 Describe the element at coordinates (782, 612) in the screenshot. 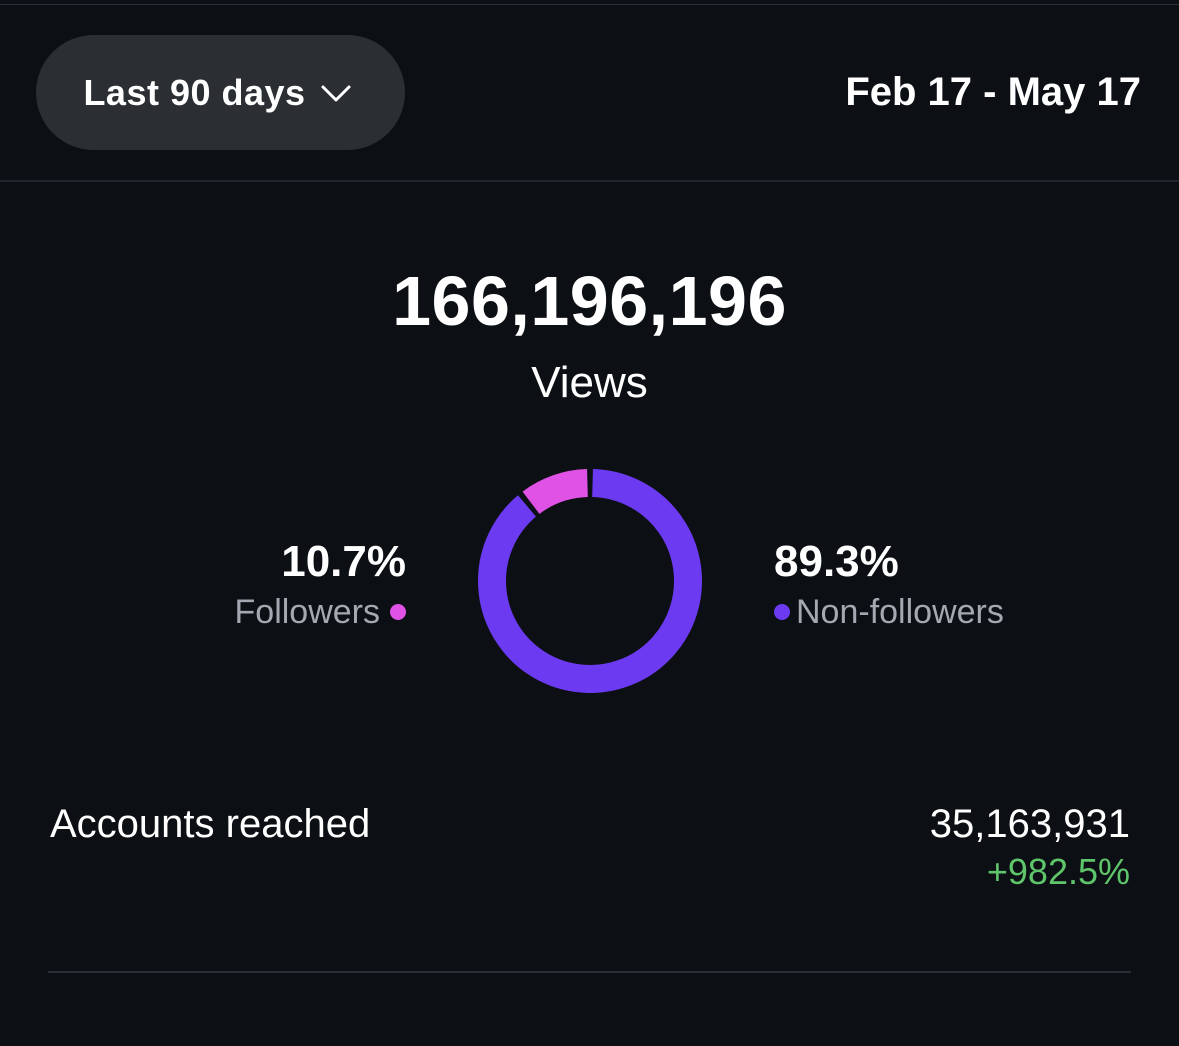

I see `non-followers-dot-icon` at that location.